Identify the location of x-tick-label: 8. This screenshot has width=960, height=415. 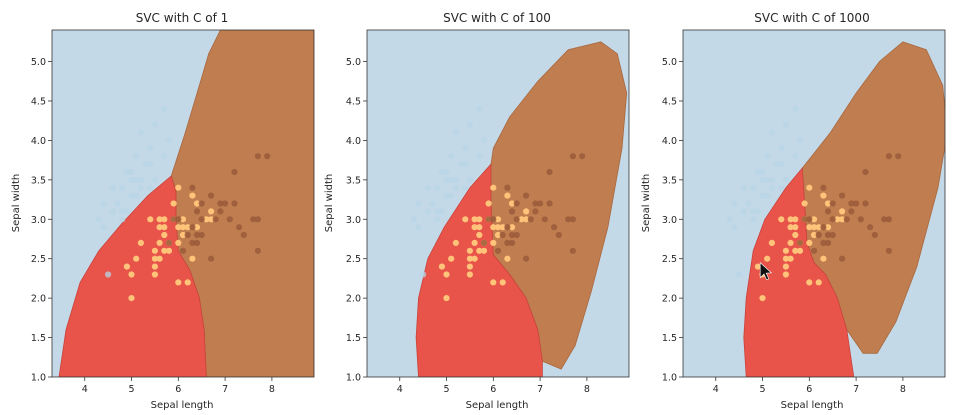
(587, 389).